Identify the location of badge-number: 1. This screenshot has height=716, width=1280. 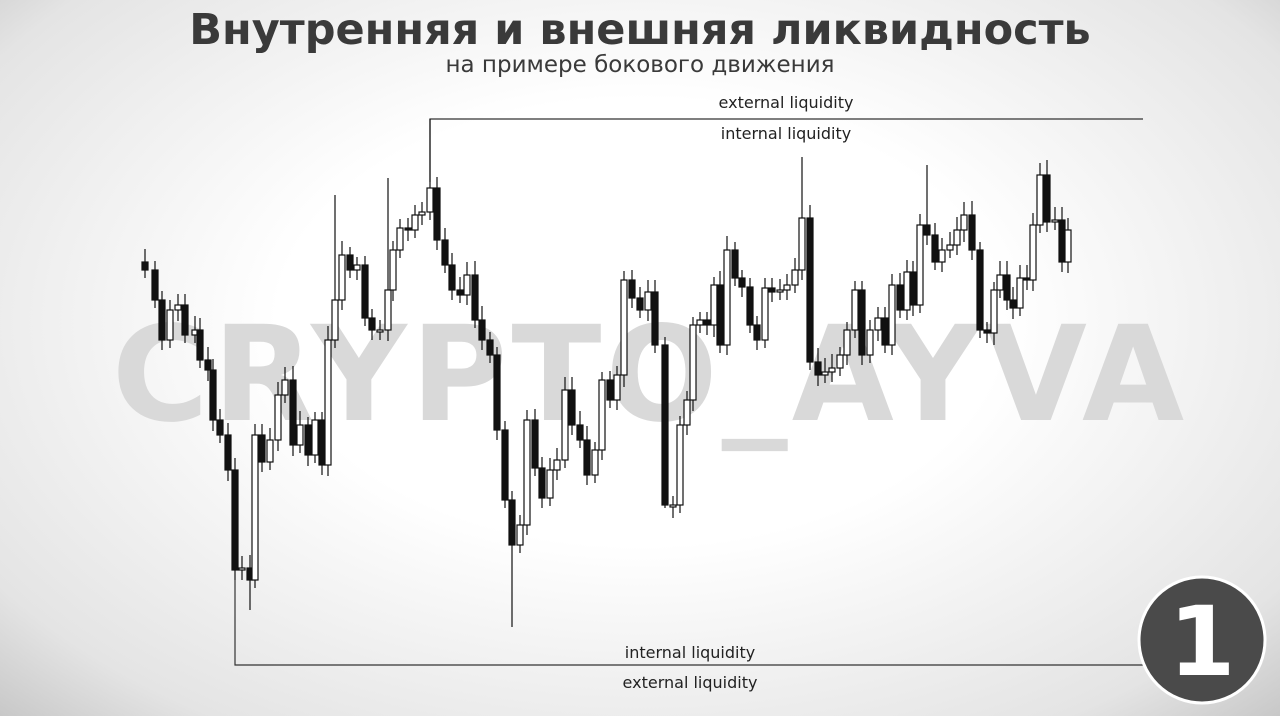
(1202, 642).